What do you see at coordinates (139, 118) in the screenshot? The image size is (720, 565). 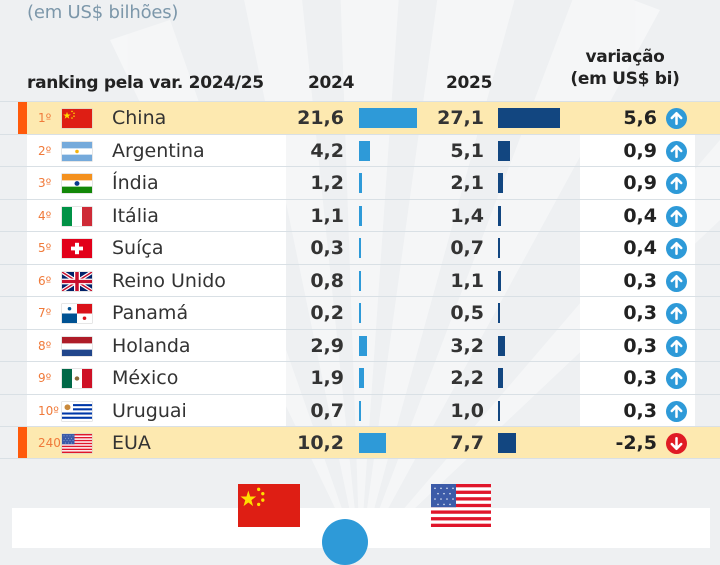 I see `country-name: China` at bounding box center [139, 118].